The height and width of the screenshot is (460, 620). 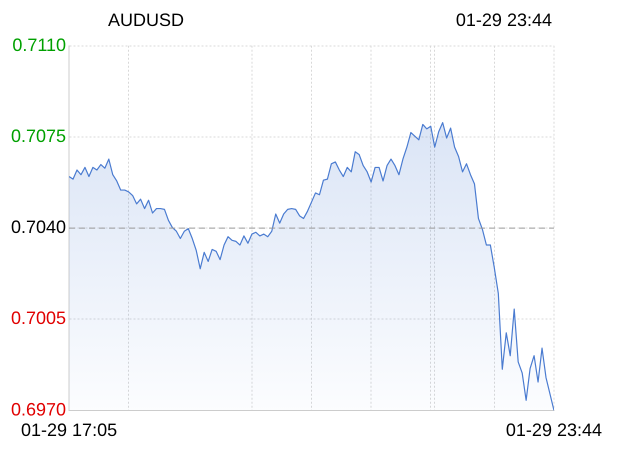 What do you see at coordinates (146, 20) in the screenshot?
I see `chart-title: AUDUSD` at bounding box center [146, 20].